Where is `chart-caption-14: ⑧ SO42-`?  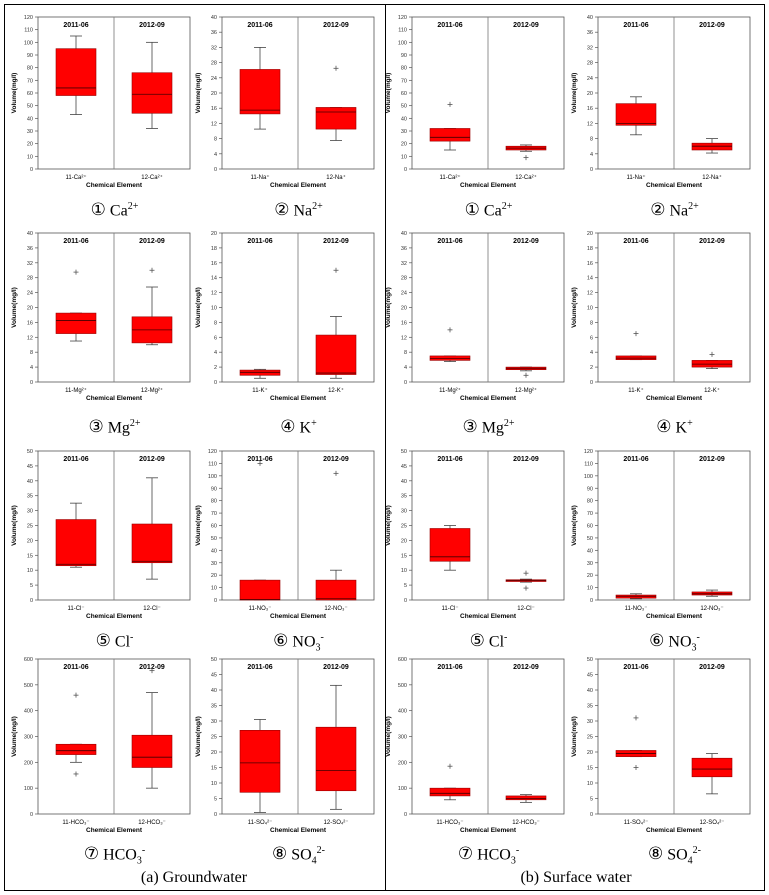 chart-caption-14: ⑧ SO42- is located at coordinates (298, 856).